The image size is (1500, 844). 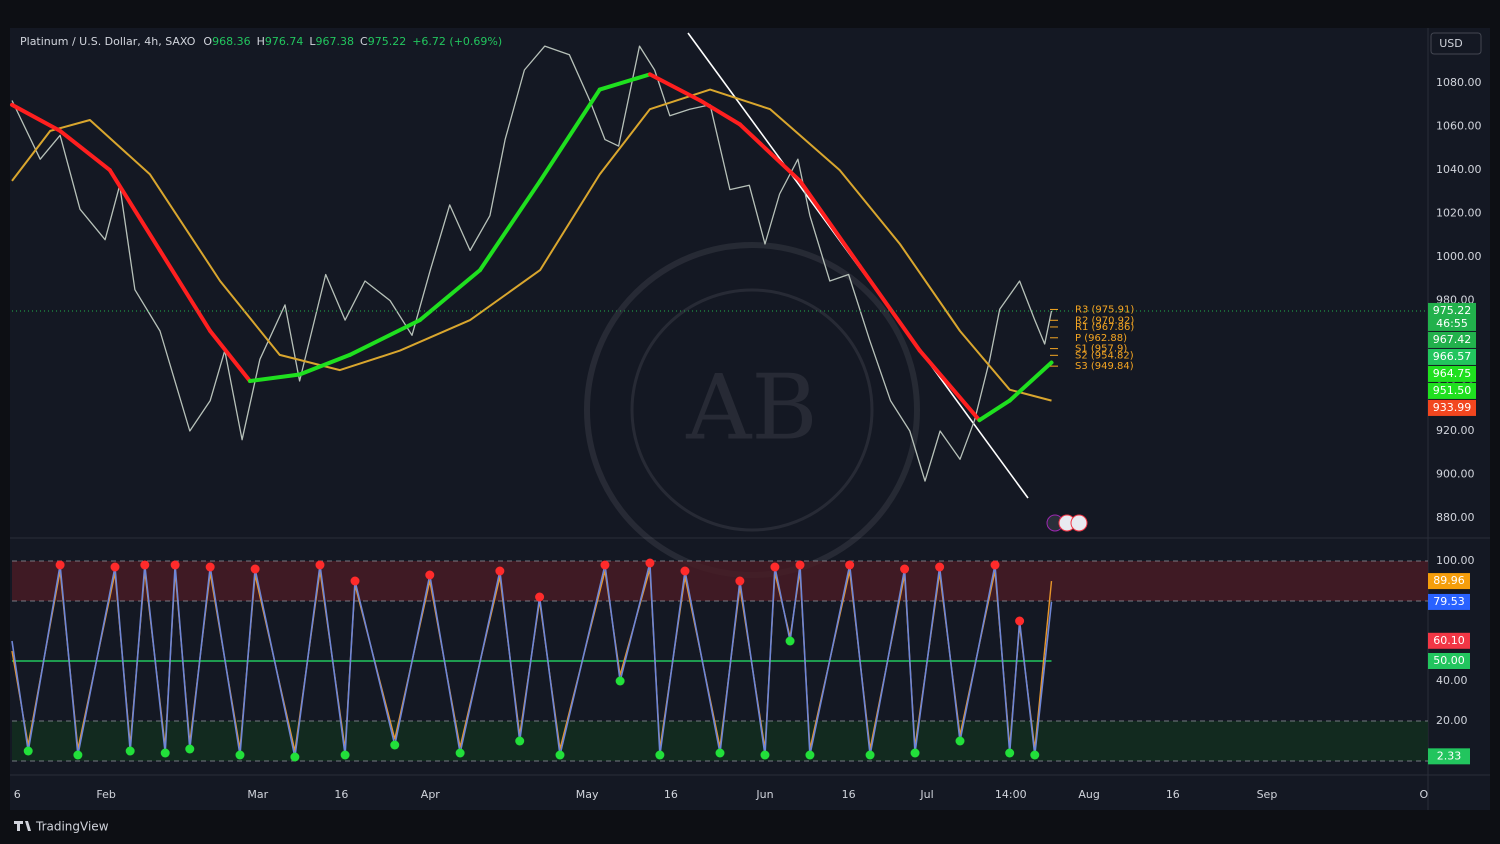 What do you see at coordinates (1459, 256) in the screenshot?
I see `y-tick-label: 1000.00` at bounding box center [1459, 256].